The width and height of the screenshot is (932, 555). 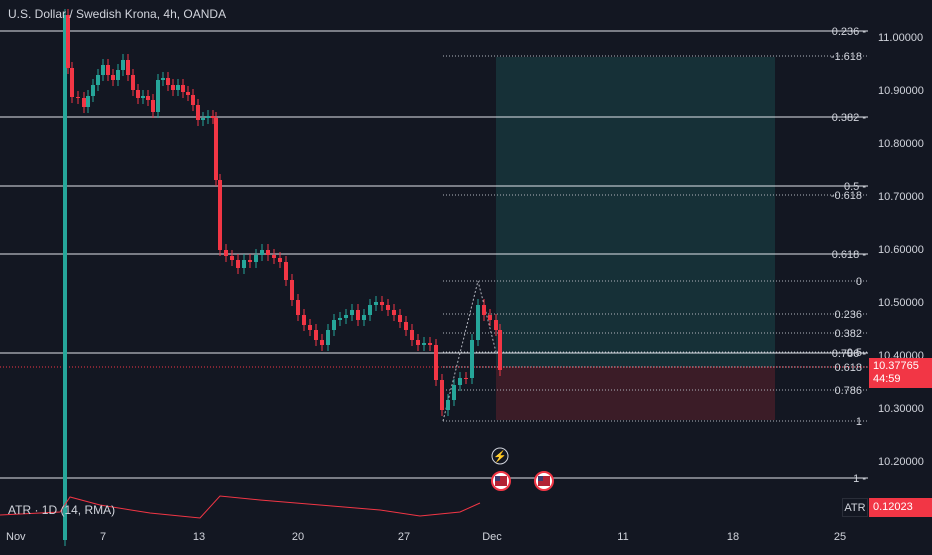 What do you see at coordinates (733, 537) in the screenshot?
I see `time-axis-label: 18` at bounding box center [733, 537].